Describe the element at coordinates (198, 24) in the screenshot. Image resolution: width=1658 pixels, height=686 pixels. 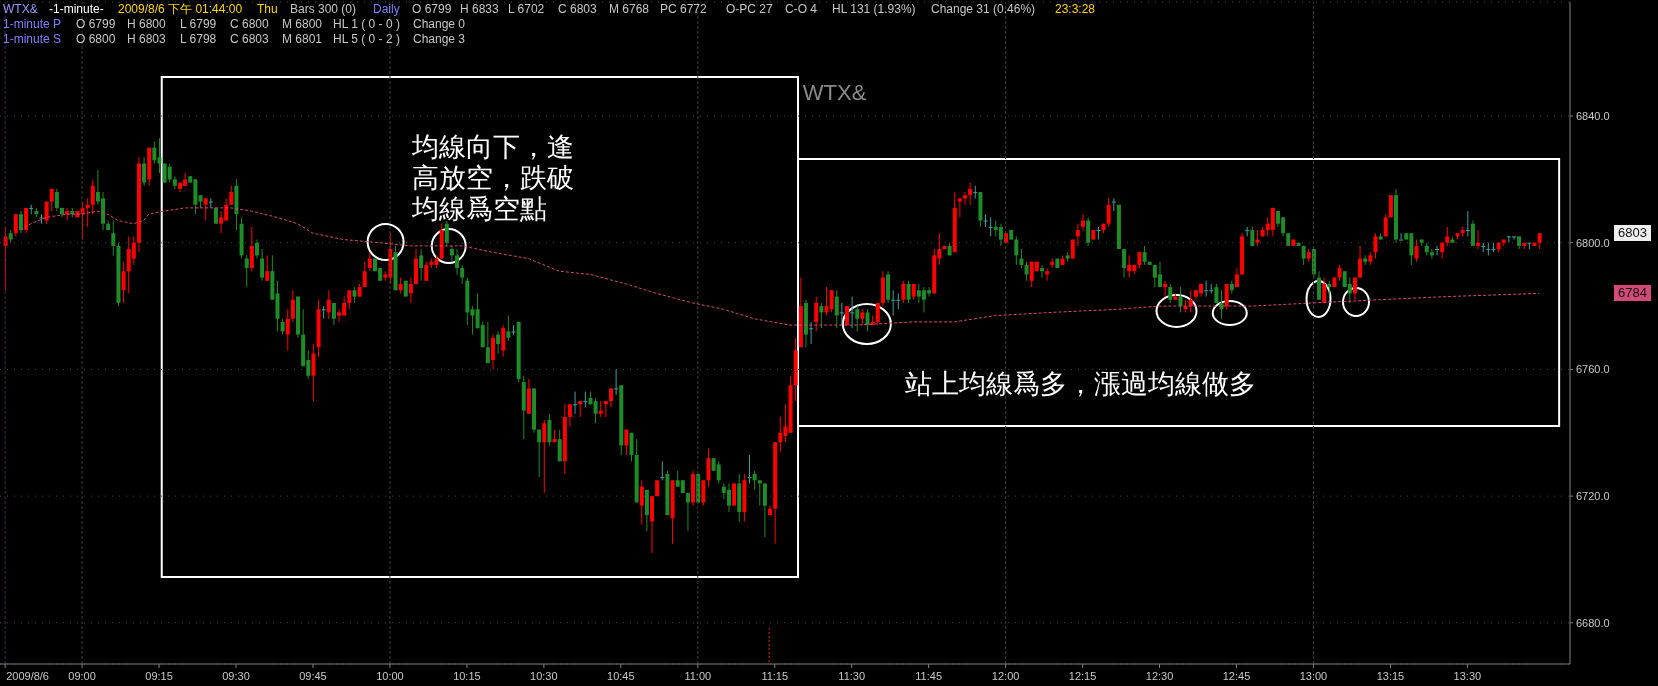
I see `annotation: L 6799` at that location.